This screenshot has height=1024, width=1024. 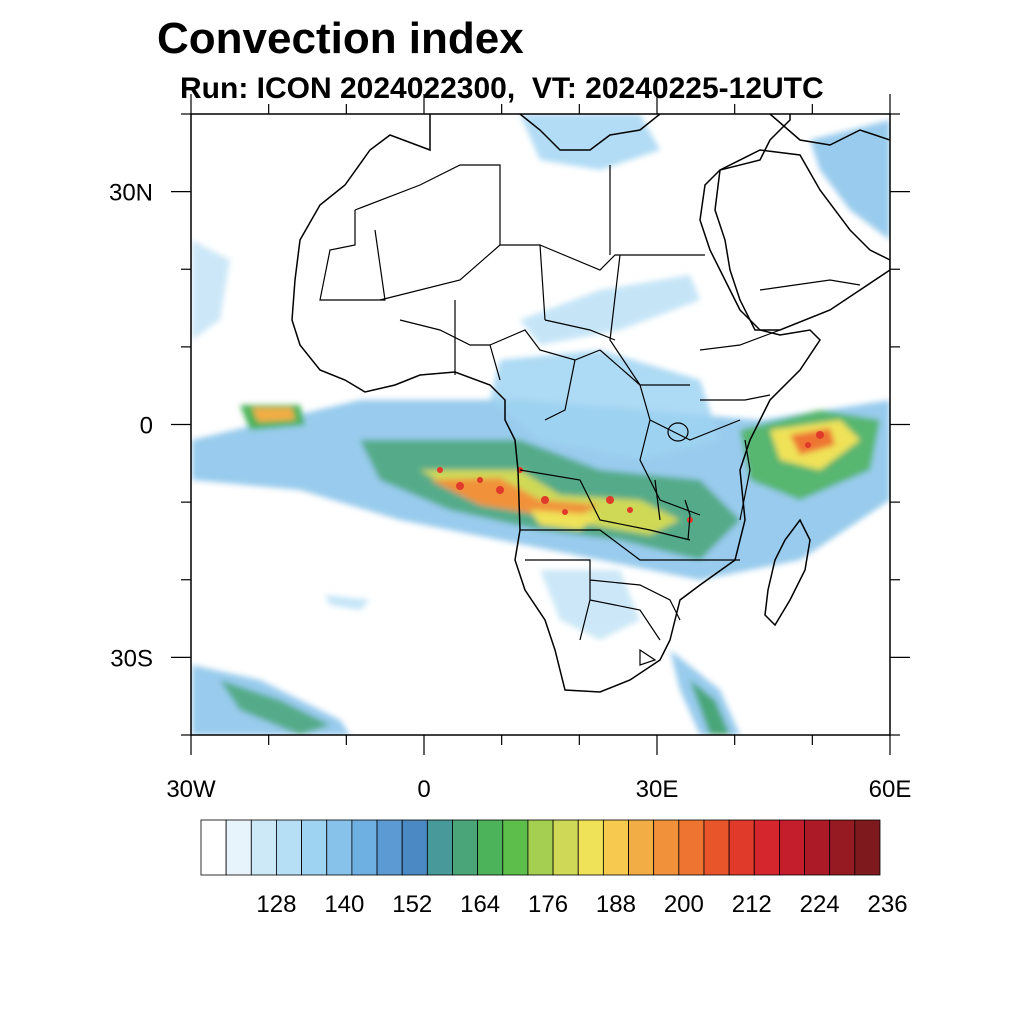 What do you see at coordinates (423, 789) in the screenshot?
I see `x-tick-label: 0` at bounding box center [423, 789].